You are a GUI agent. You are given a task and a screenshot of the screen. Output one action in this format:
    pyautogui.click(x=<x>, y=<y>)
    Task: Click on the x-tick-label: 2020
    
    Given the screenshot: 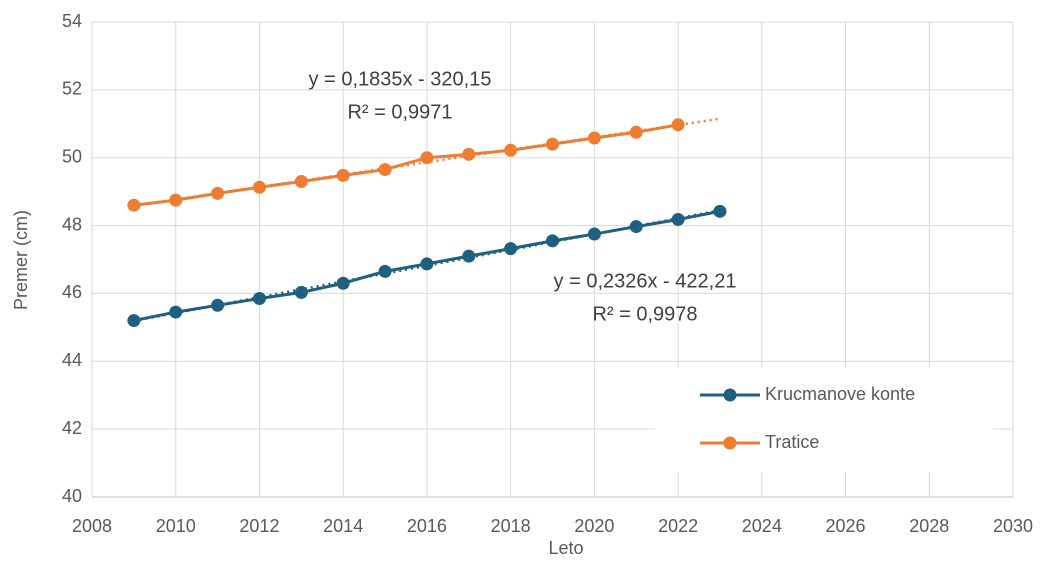 What is the action you would take?
    pyautogui.click(x=594, y=526)
    